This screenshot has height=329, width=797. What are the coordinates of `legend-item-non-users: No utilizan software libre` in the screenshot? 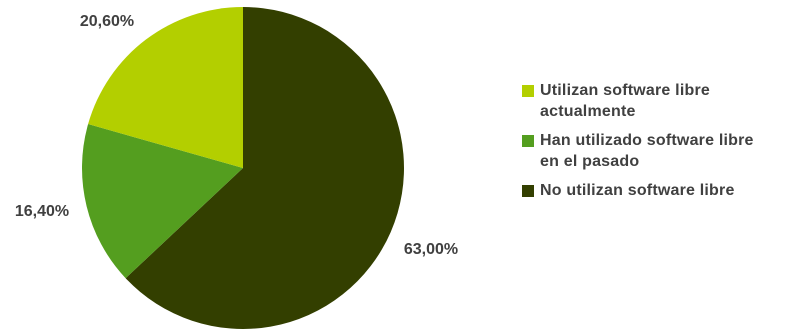 It's located at (659, 190).